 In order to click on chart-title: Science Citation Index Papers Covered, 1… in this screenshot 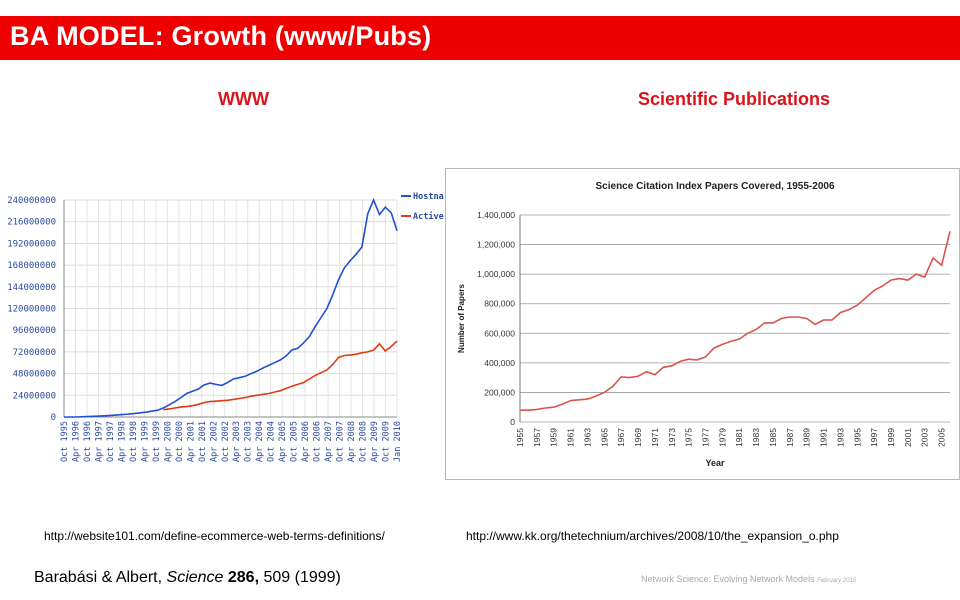, I will do `click(715, 186)`.